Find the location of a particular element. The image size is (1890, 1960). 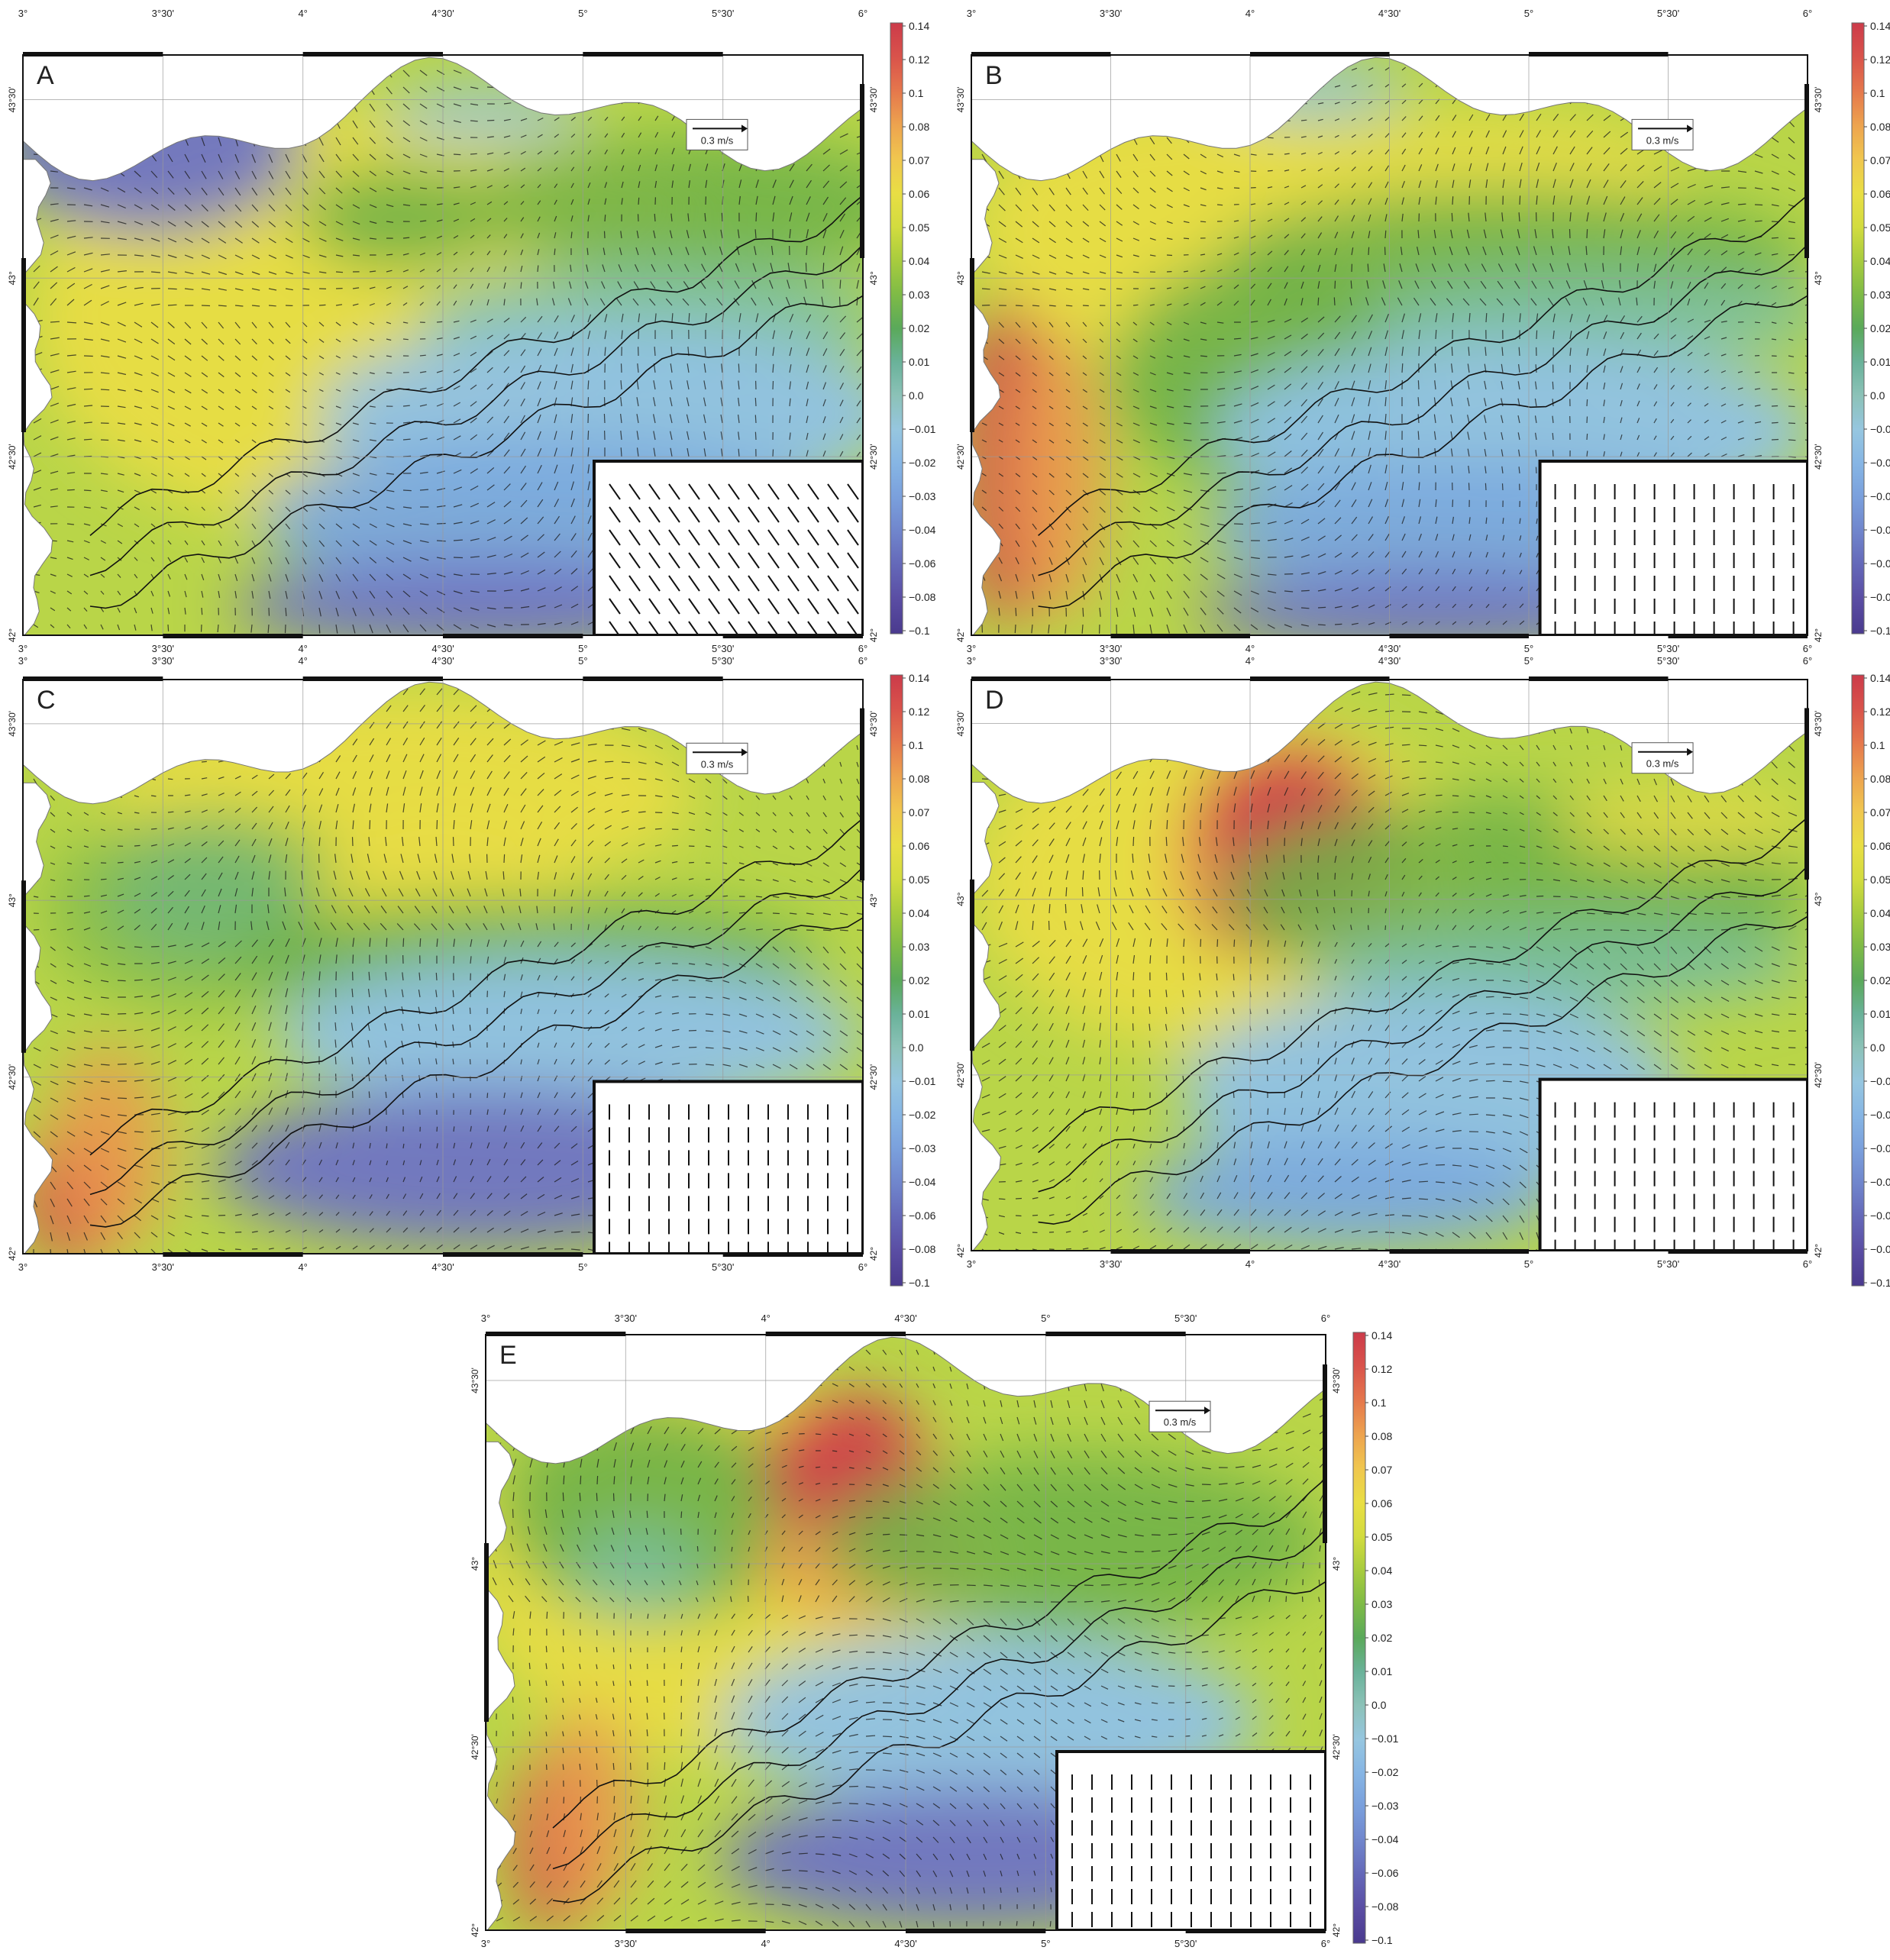

colorbar-label: 0.07 is located at coordinates (1880, 160).